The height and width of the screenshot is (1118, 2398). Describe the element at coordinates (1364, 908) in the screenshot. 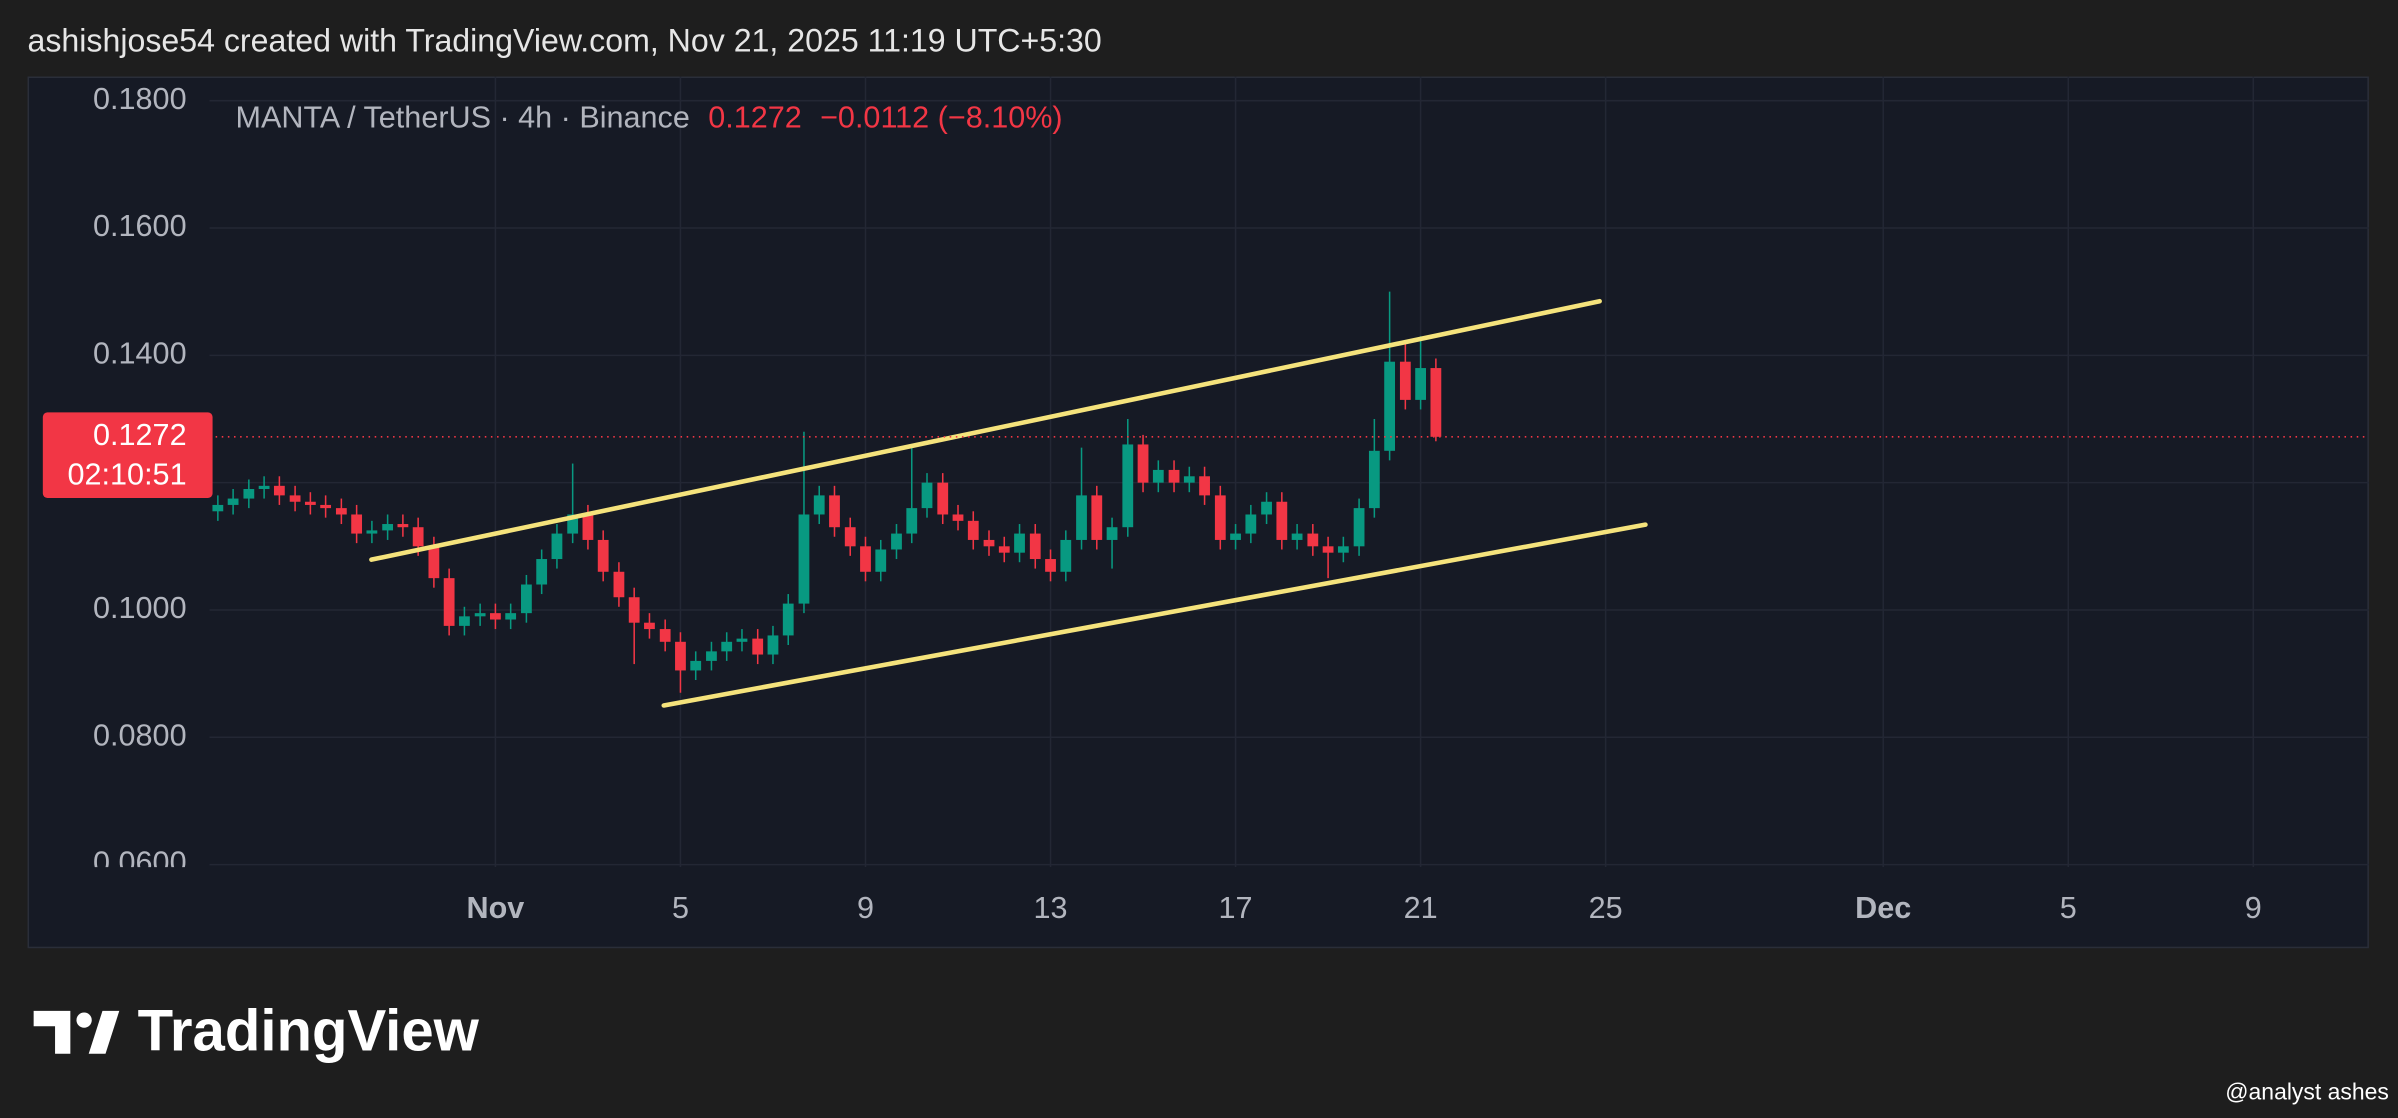

I see `x-axis: Nov 5 9 13 17 21 25 Dec 5 9` at that location.